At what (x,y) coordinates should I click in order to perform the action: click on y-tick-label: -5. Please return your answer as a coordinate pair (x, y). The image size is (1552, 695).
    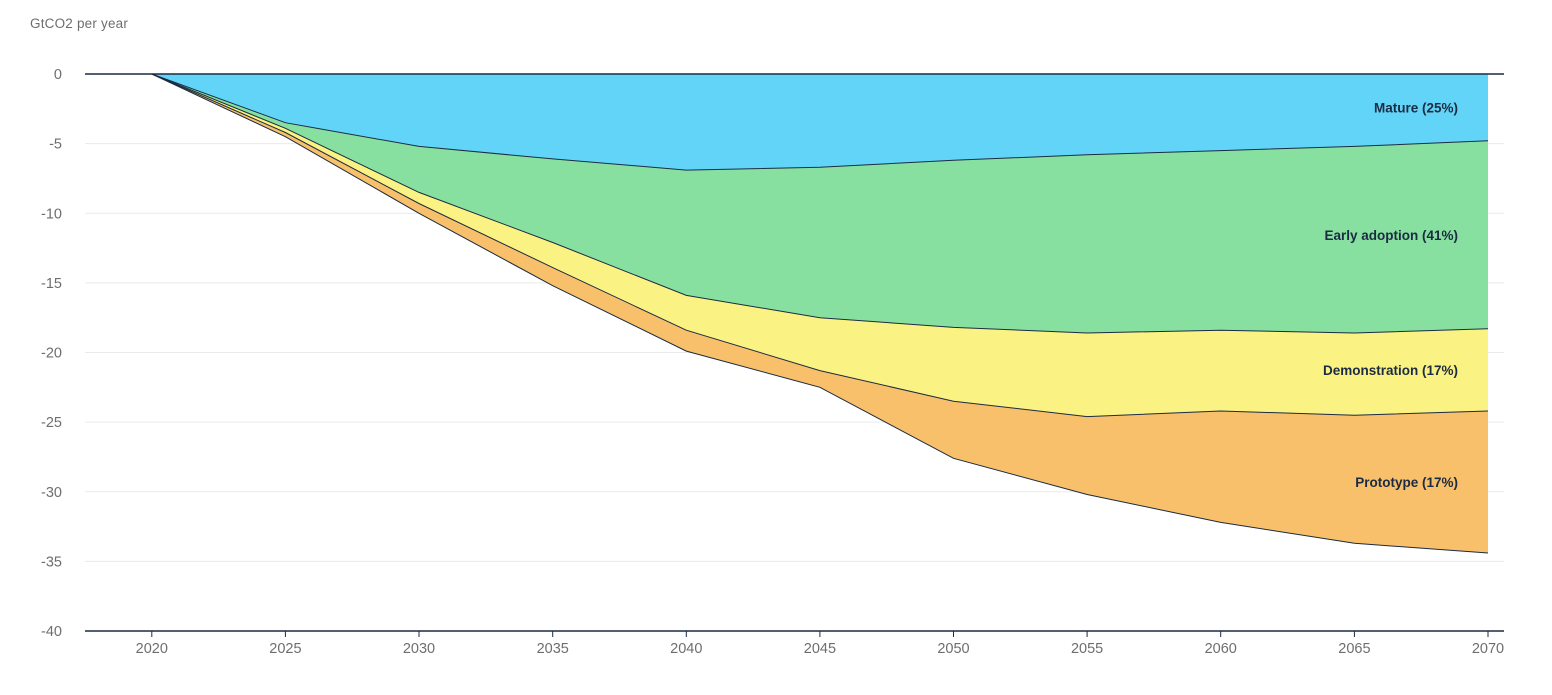
    Looking at the image, I should click on (55, 145).